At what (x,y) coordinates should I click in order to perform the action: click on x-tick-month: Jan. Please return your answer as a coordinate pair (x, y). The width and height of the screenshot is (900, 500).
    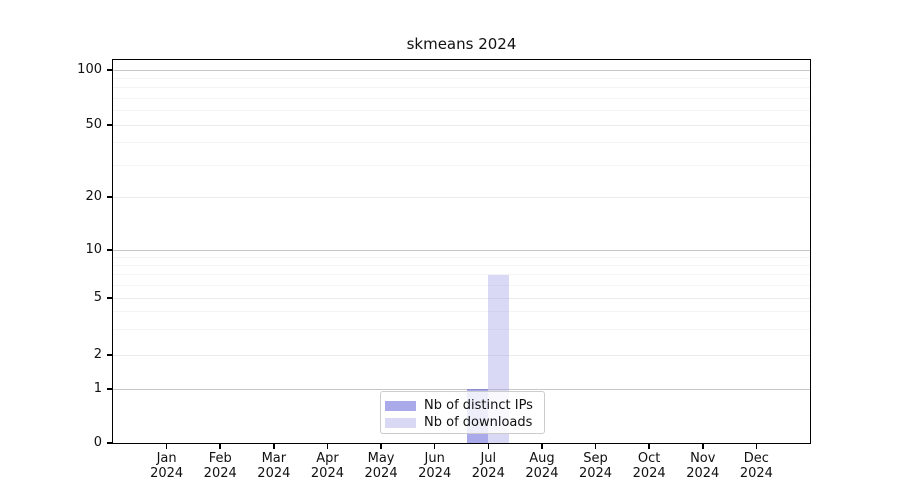
    Looking at the image, I should click on (166, 458).